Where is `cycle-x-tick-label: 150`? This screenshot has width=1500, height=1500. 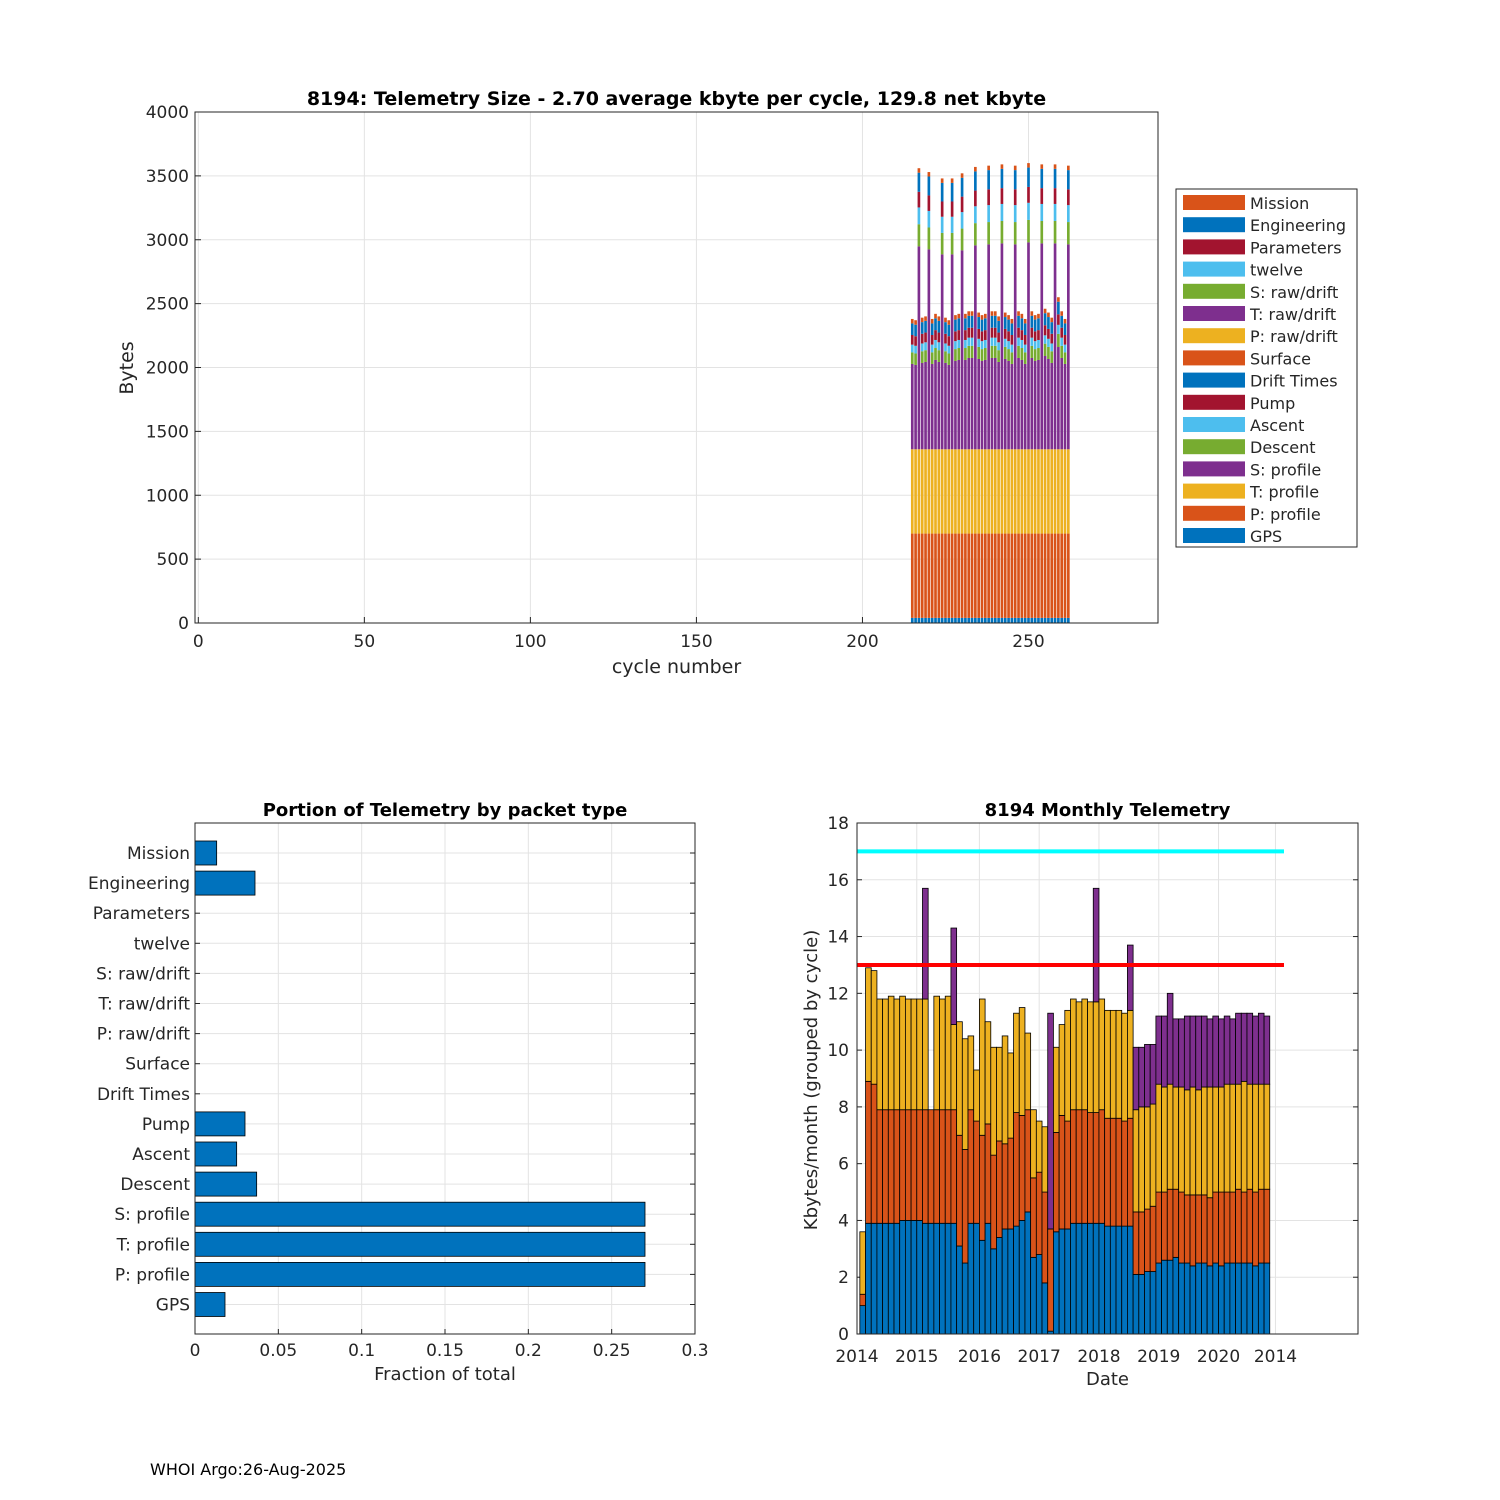
cycle-x-tick-label: 150 is located at coordinates (696, 642).